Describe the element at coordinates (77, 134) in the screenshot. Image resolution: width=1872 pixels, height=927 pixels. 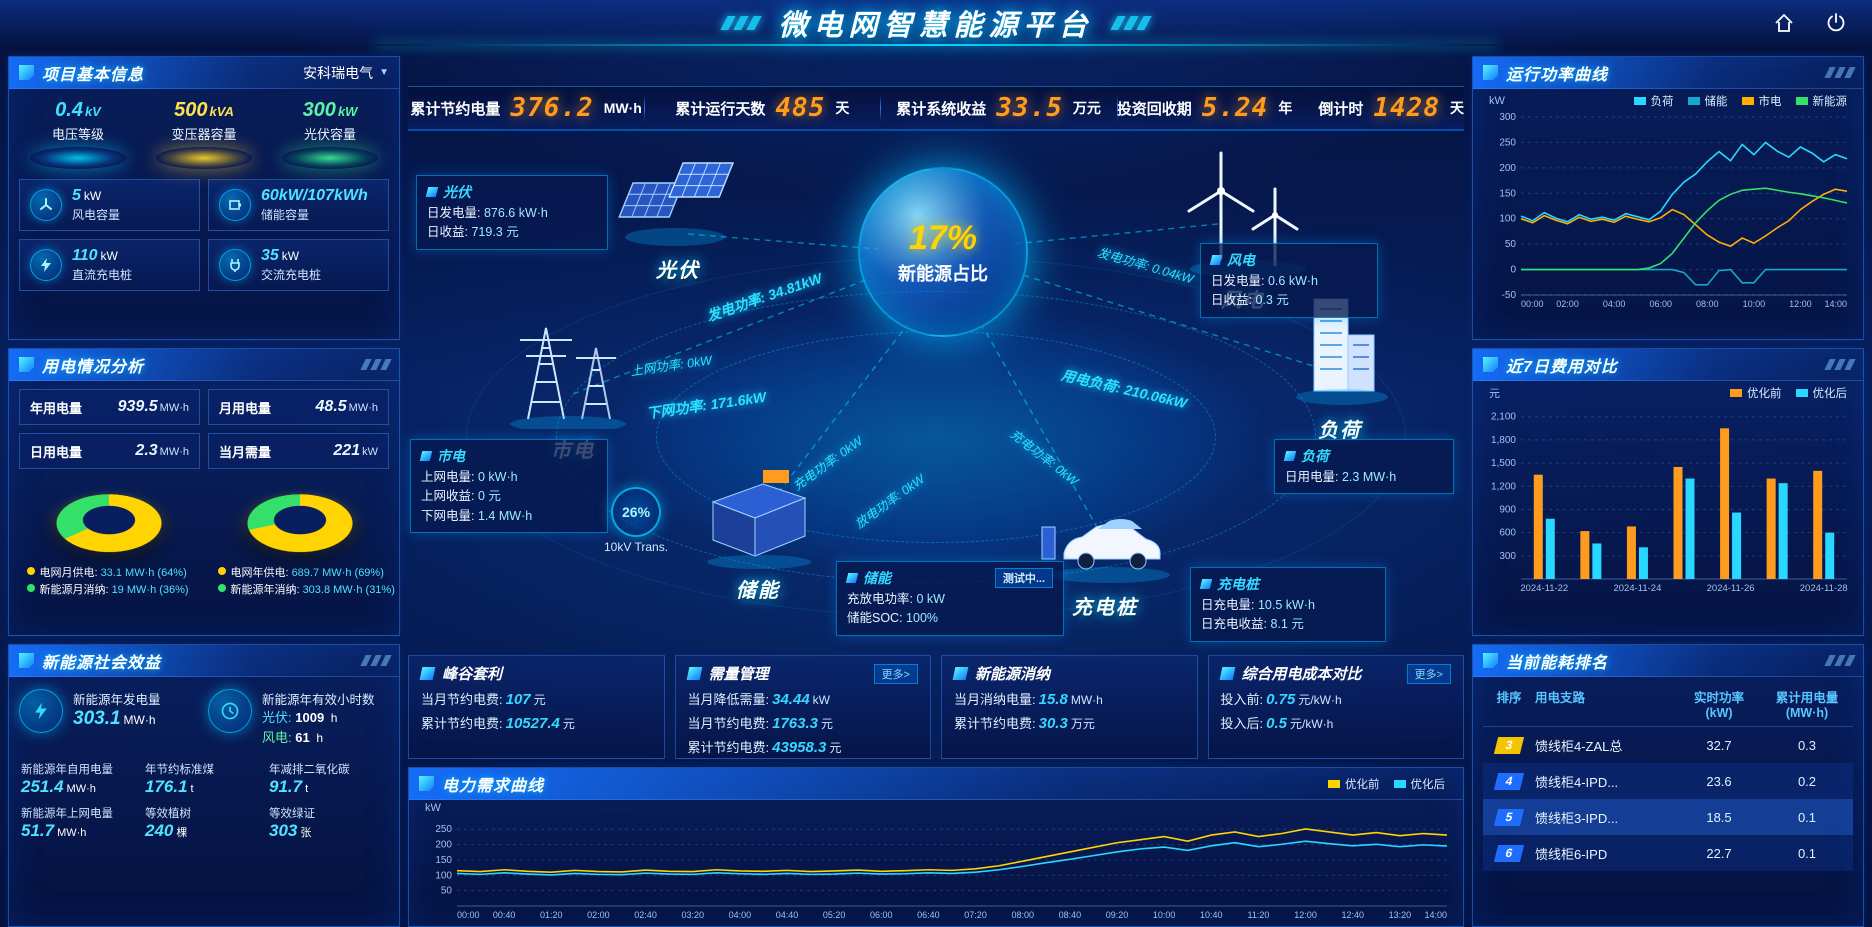
I see `pad-label: 电压等级` at that location.